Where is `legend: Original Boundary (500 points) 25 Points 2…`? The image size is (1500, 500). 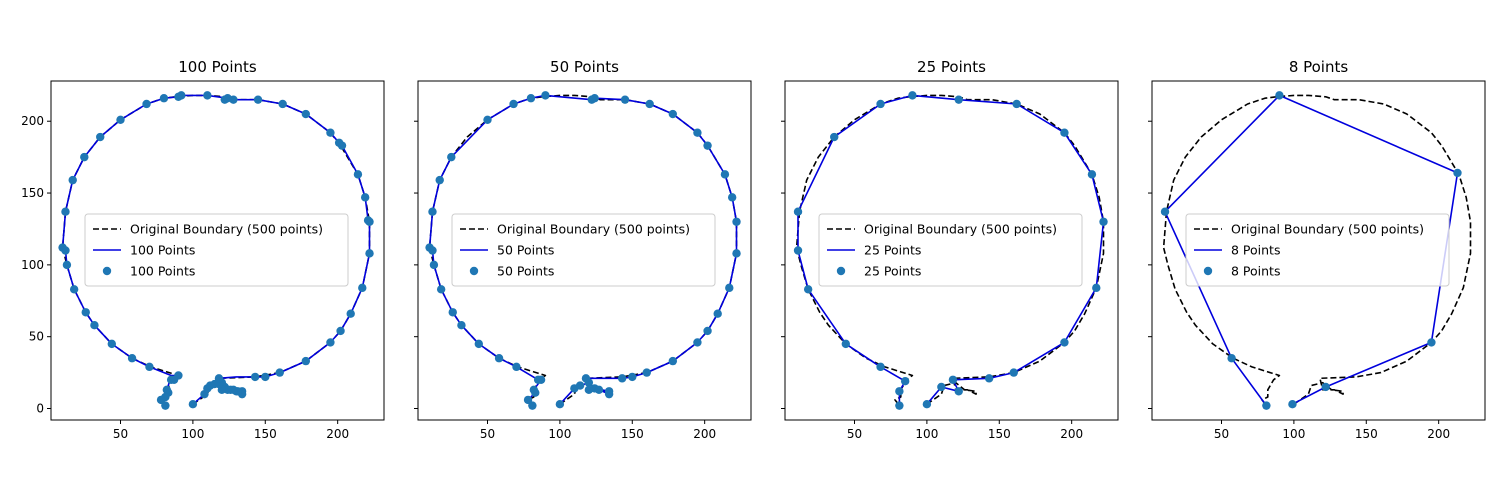 legend: Original Boundary (500 points) 25 Points 2… is located at coordinates (950, 250).